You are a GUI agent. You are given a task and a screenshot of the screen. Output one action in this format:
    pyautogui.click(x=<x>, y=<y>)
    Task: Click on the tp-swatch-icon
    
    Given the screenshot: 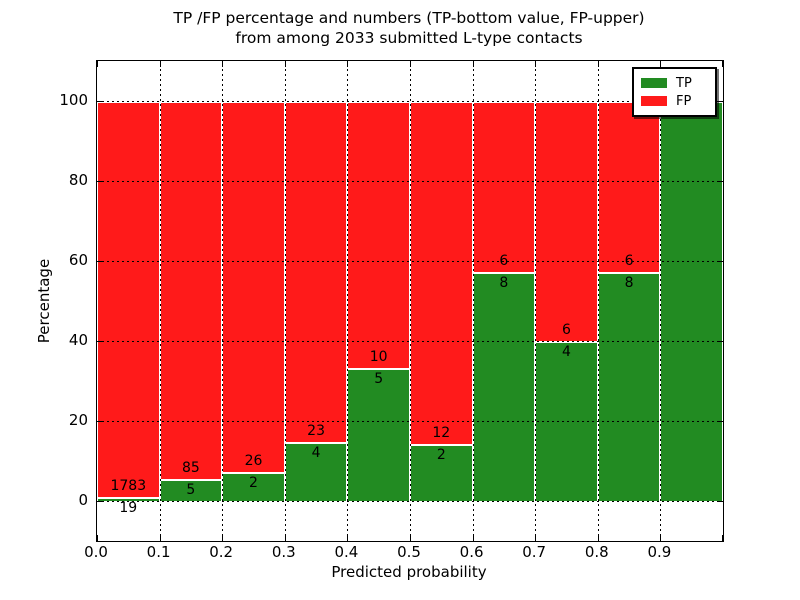 What is the action you would take?
    pyautogui.click(x=654, y=83)
    